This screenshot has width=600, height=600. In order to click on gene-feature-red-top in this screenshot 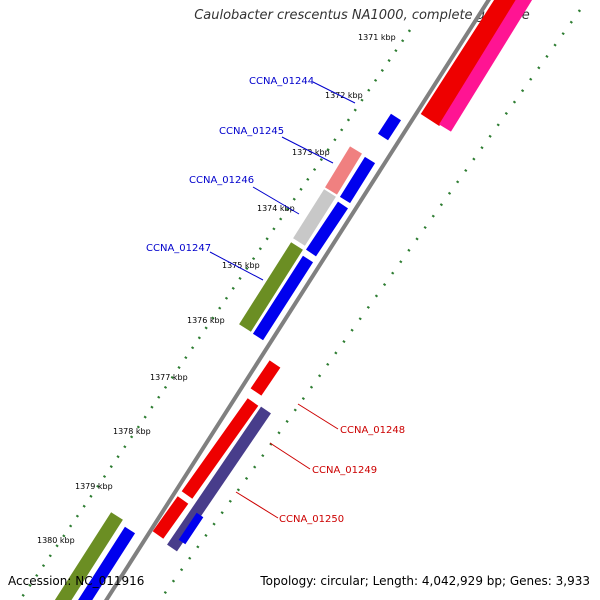, I will do `click(470, 63)`.